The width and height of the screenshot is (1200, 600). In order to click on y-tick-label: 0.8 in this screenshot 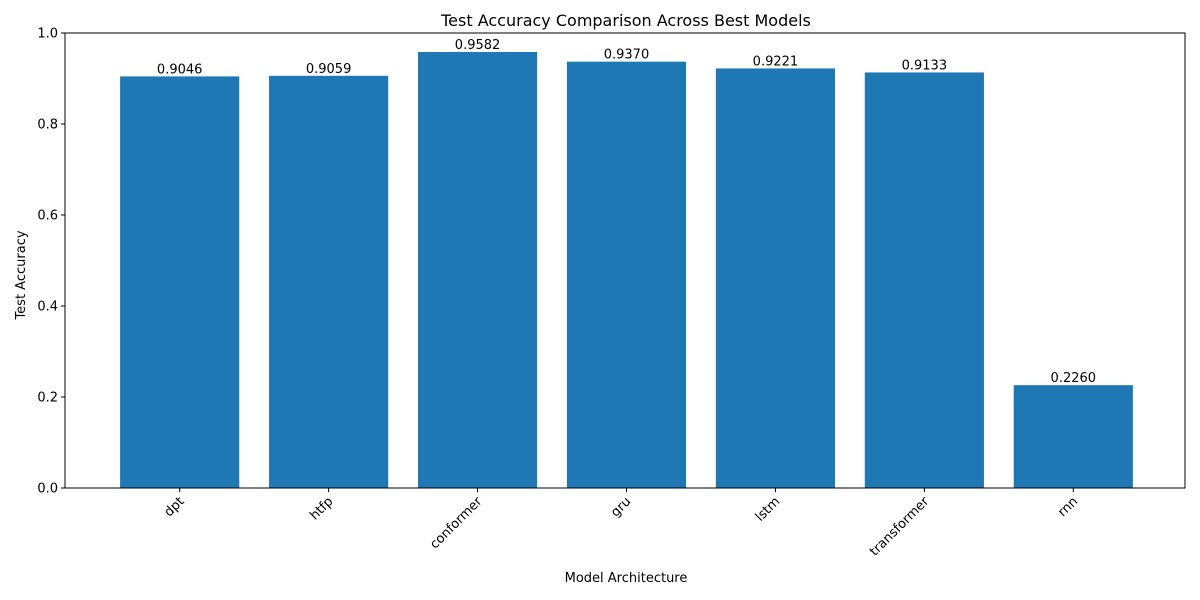, I will do `click(47, 125)`.